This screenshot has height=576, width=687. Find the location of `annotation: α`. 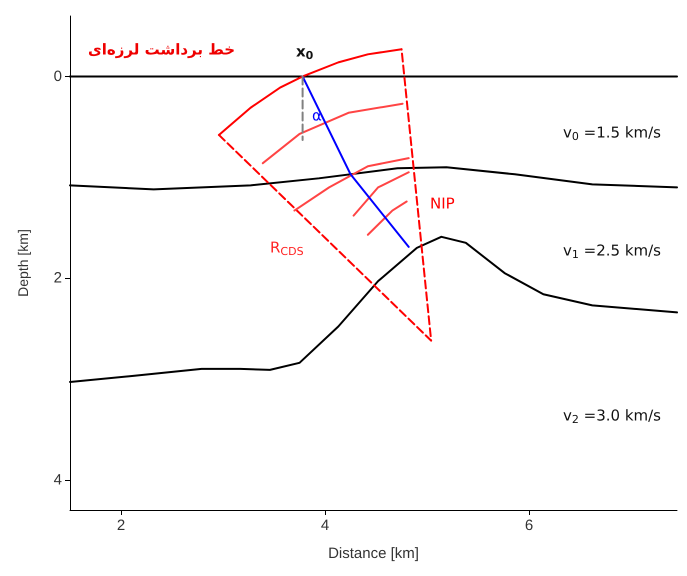

annotation: α is located at coordinates (317, 115).